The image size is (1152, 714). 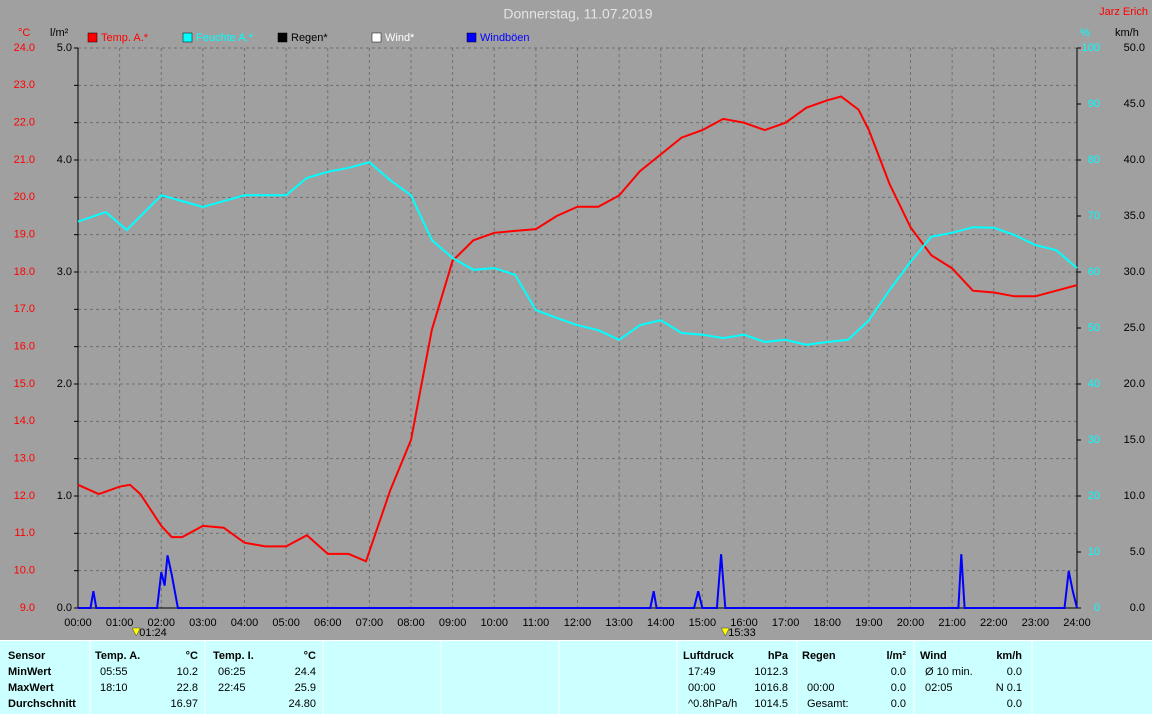 What do you see at coordinates (24, 123) in the screenshot?
I see `y-tick-label: 22.0` at bounding box center [24, 123].